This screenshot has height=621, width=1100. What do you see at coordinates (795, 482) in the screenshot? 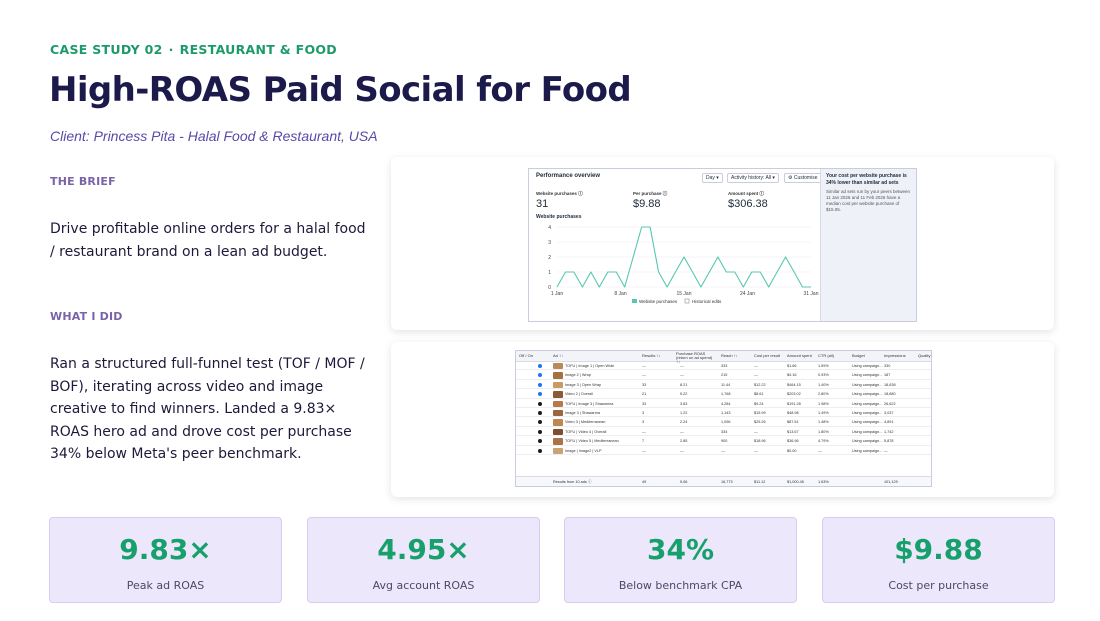
I see `footer-amount-spent: $1,000.45` at bounding box center [795, 482].